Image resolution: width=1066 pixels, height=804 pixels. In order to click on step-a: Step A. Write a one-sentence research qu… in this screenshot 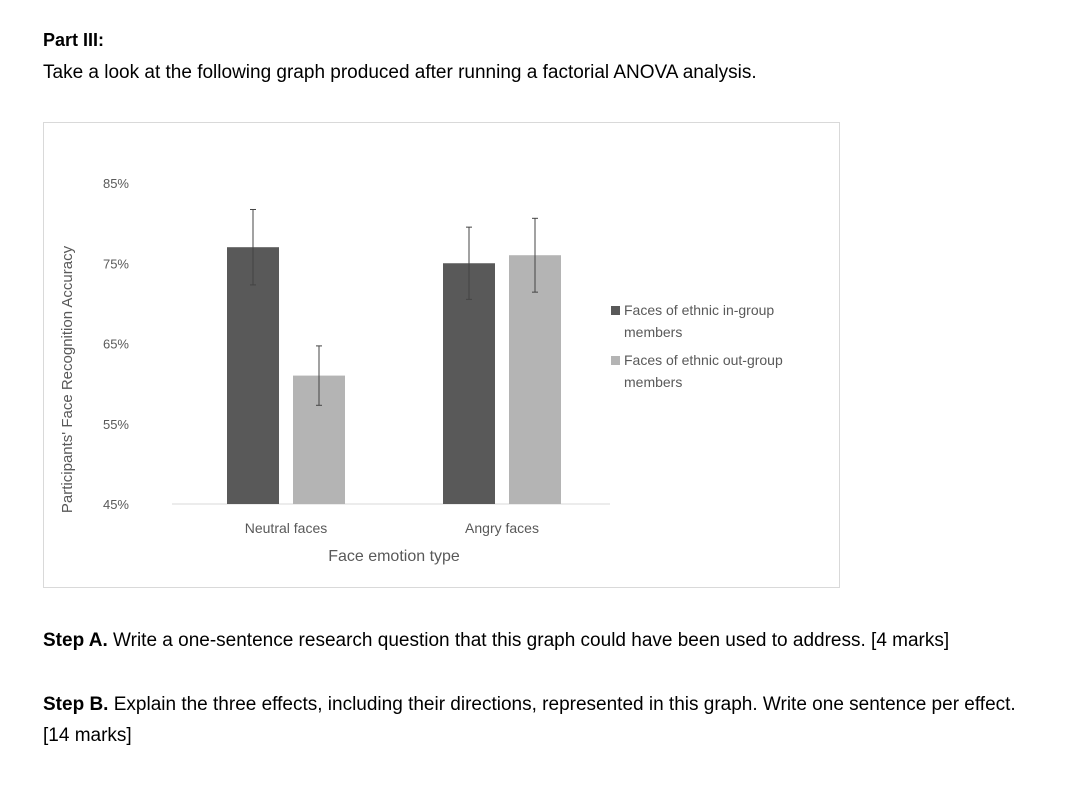, I will do `click(538, 640)`.